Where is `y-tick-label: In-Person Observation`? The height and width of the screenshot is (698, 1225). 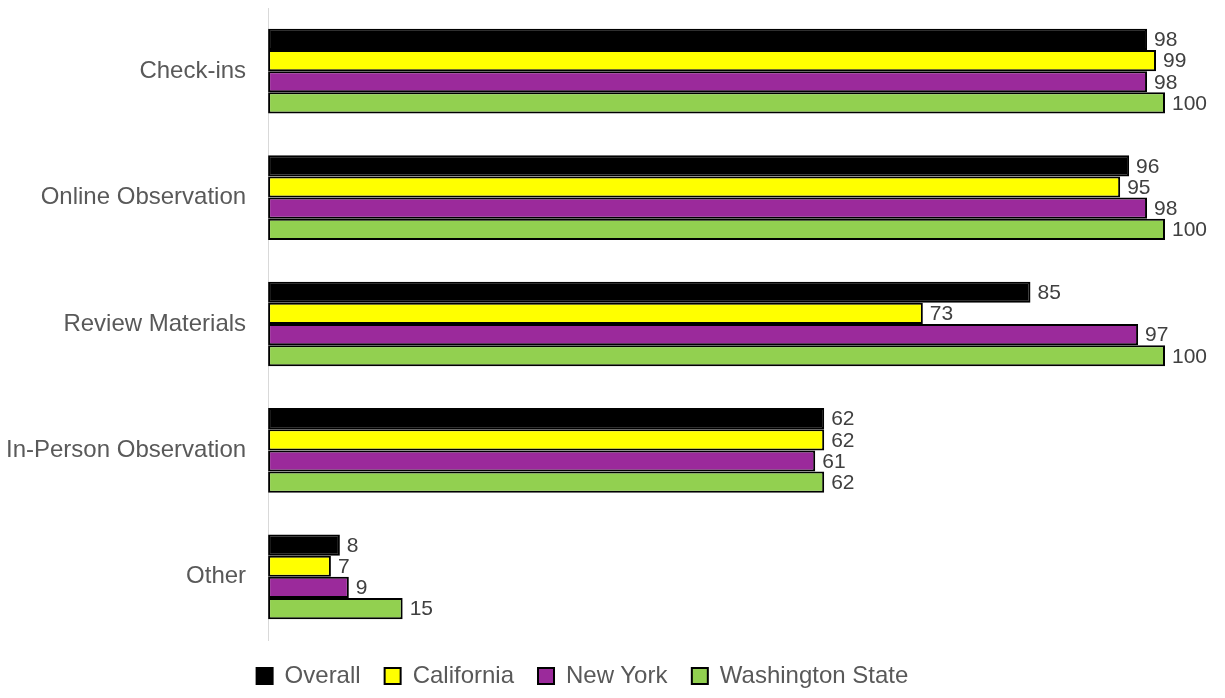
y-tick-label: In-Person Observation is located at coordinates (126, 449).